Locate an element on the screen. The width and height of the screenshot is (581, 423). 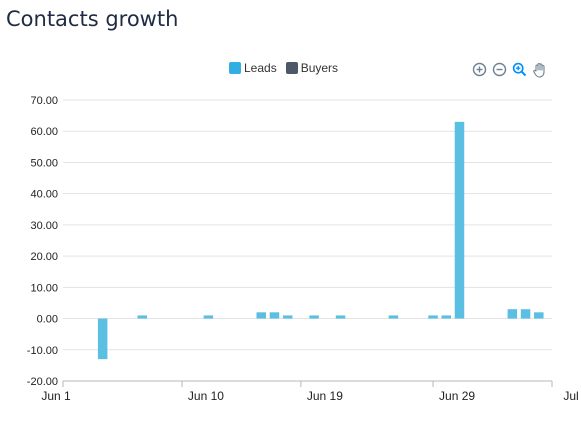
y-tick-label: 40.00 is located at coordinates (44, 195).